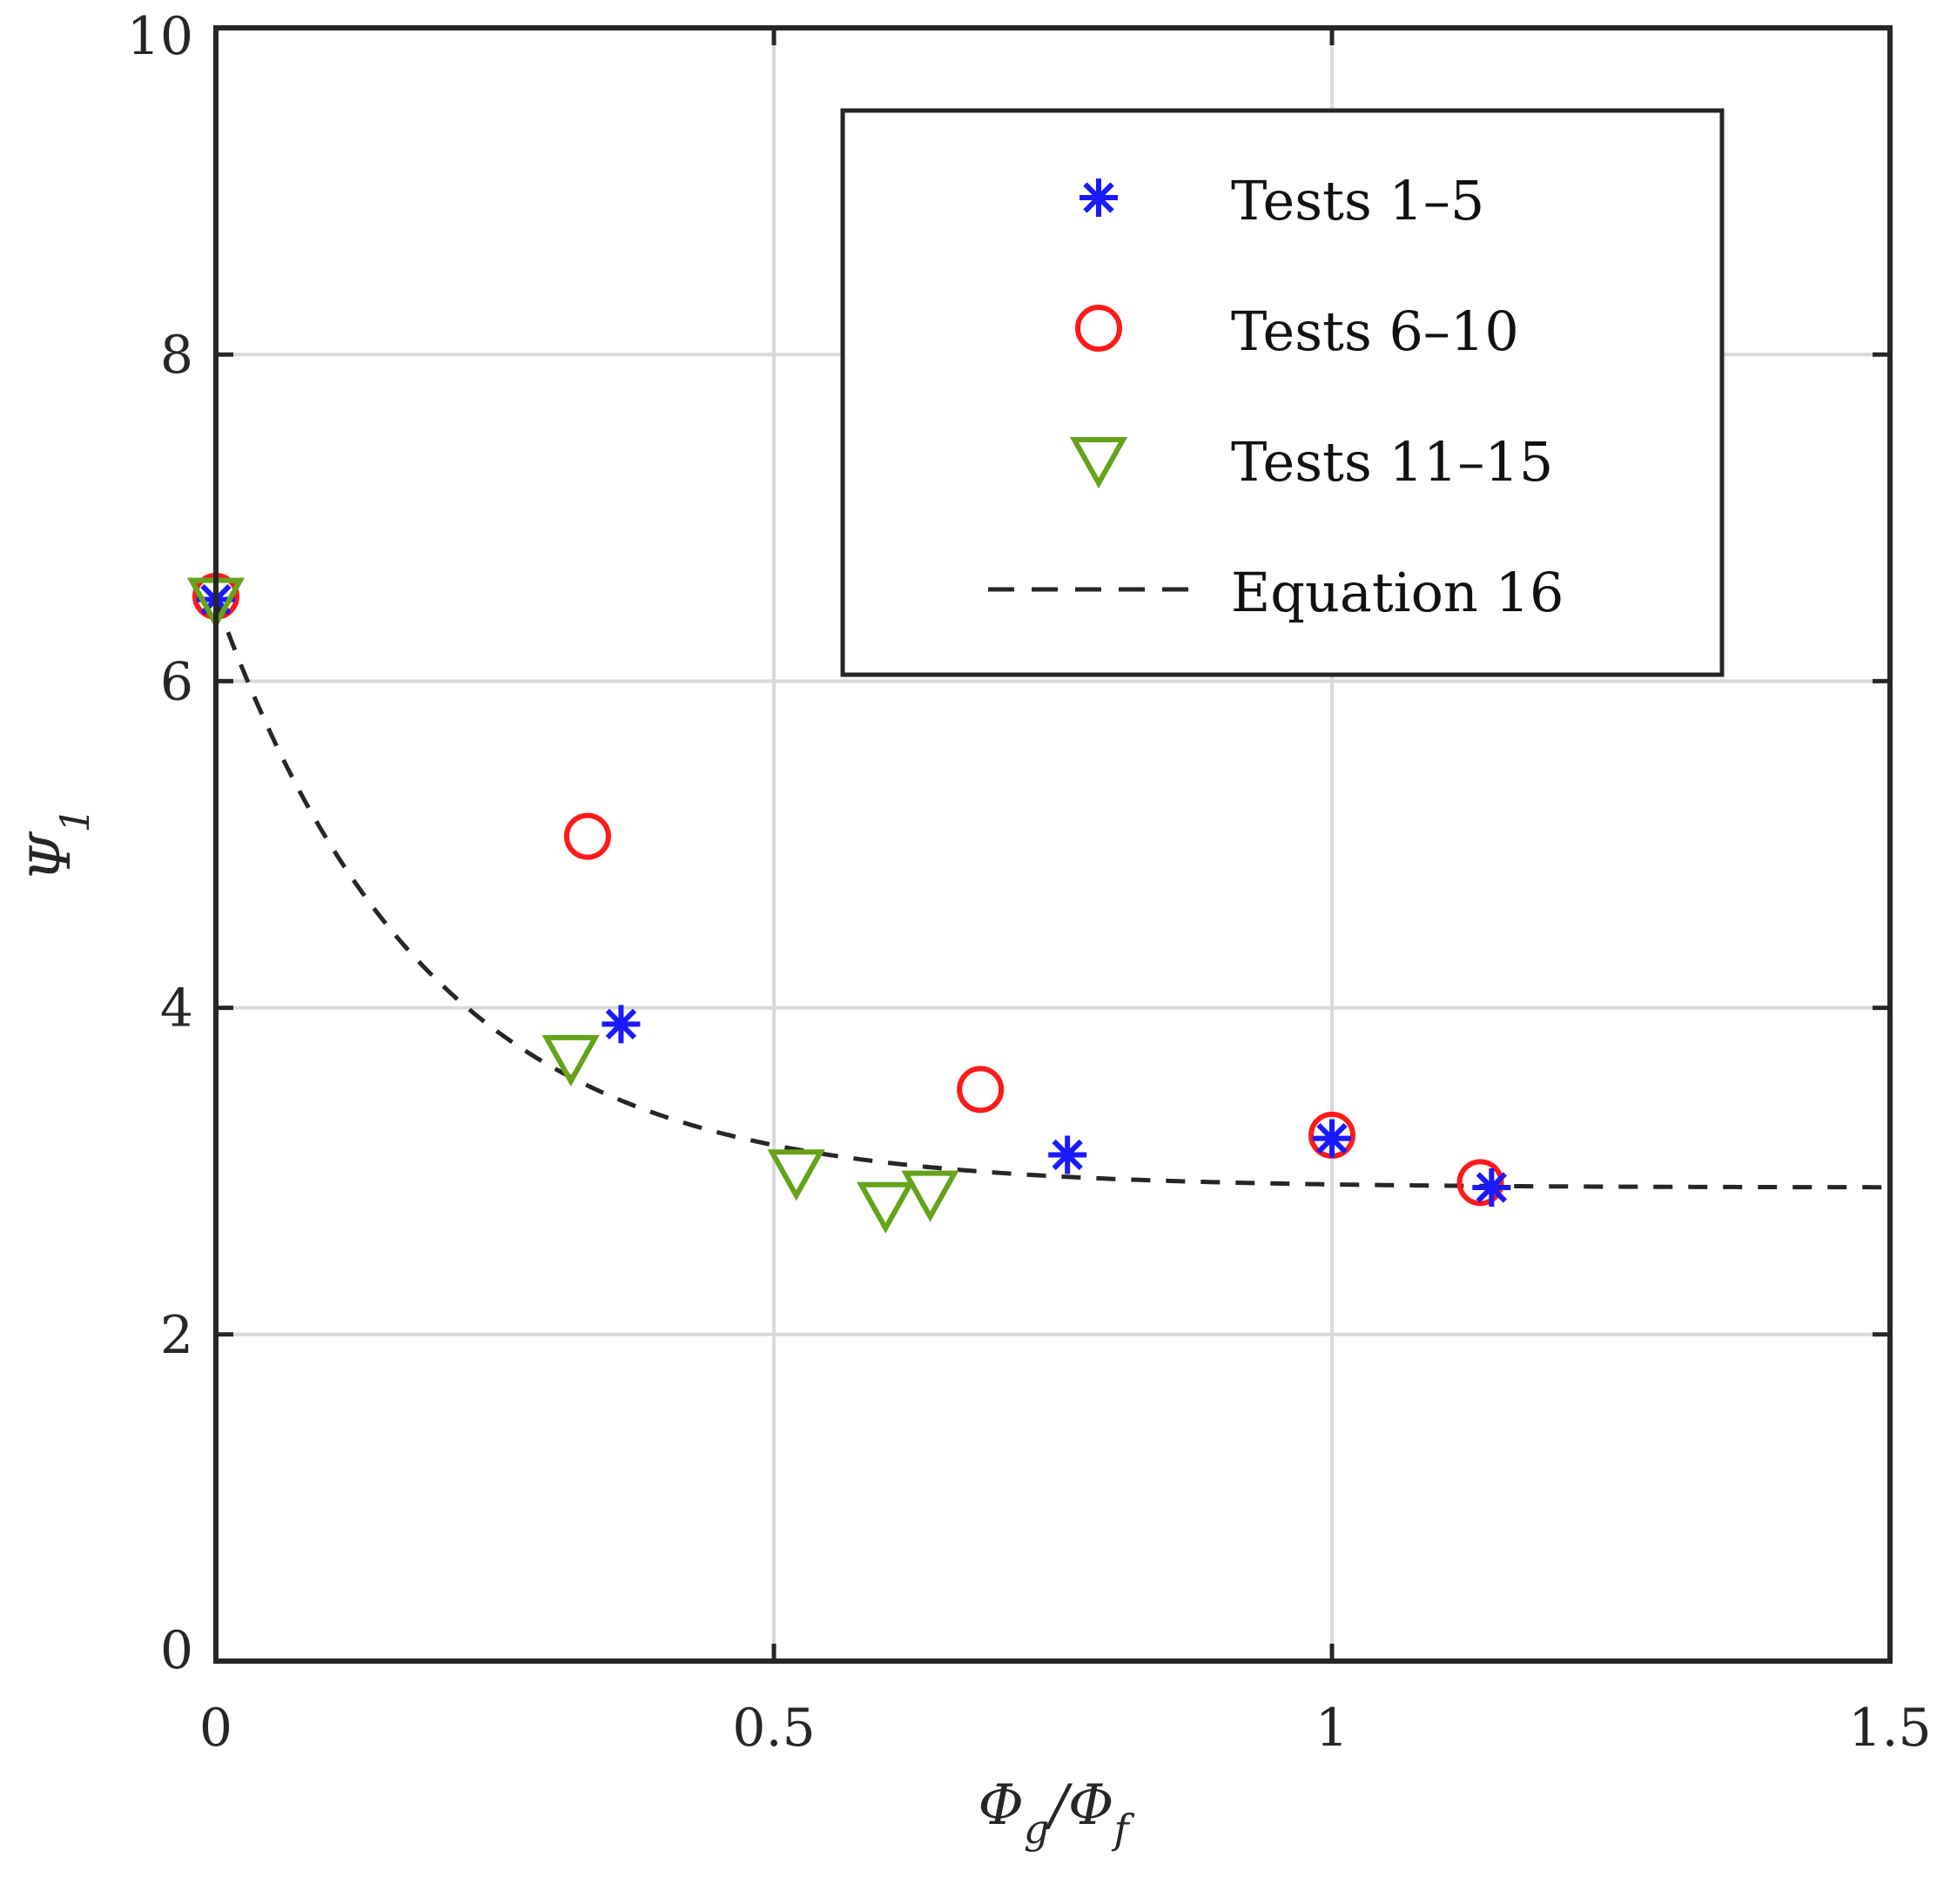  I want to click on x-tick-label-0: 0, so click(215, 1728).